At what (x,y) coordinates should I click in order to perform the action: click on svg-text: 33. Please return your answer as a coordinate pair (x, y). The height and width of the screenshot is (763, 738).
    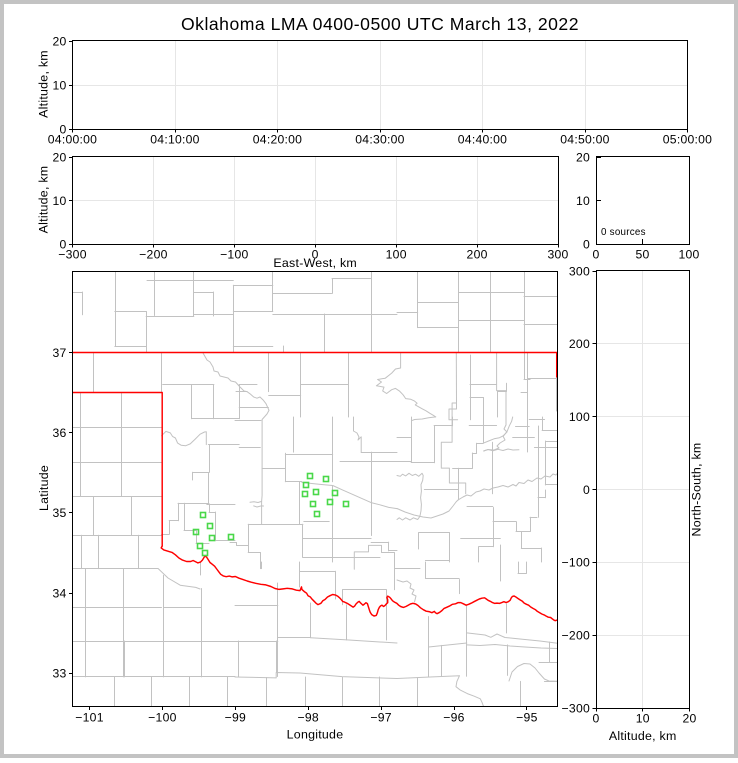
    Looking at the image, I should click on (59, 674).